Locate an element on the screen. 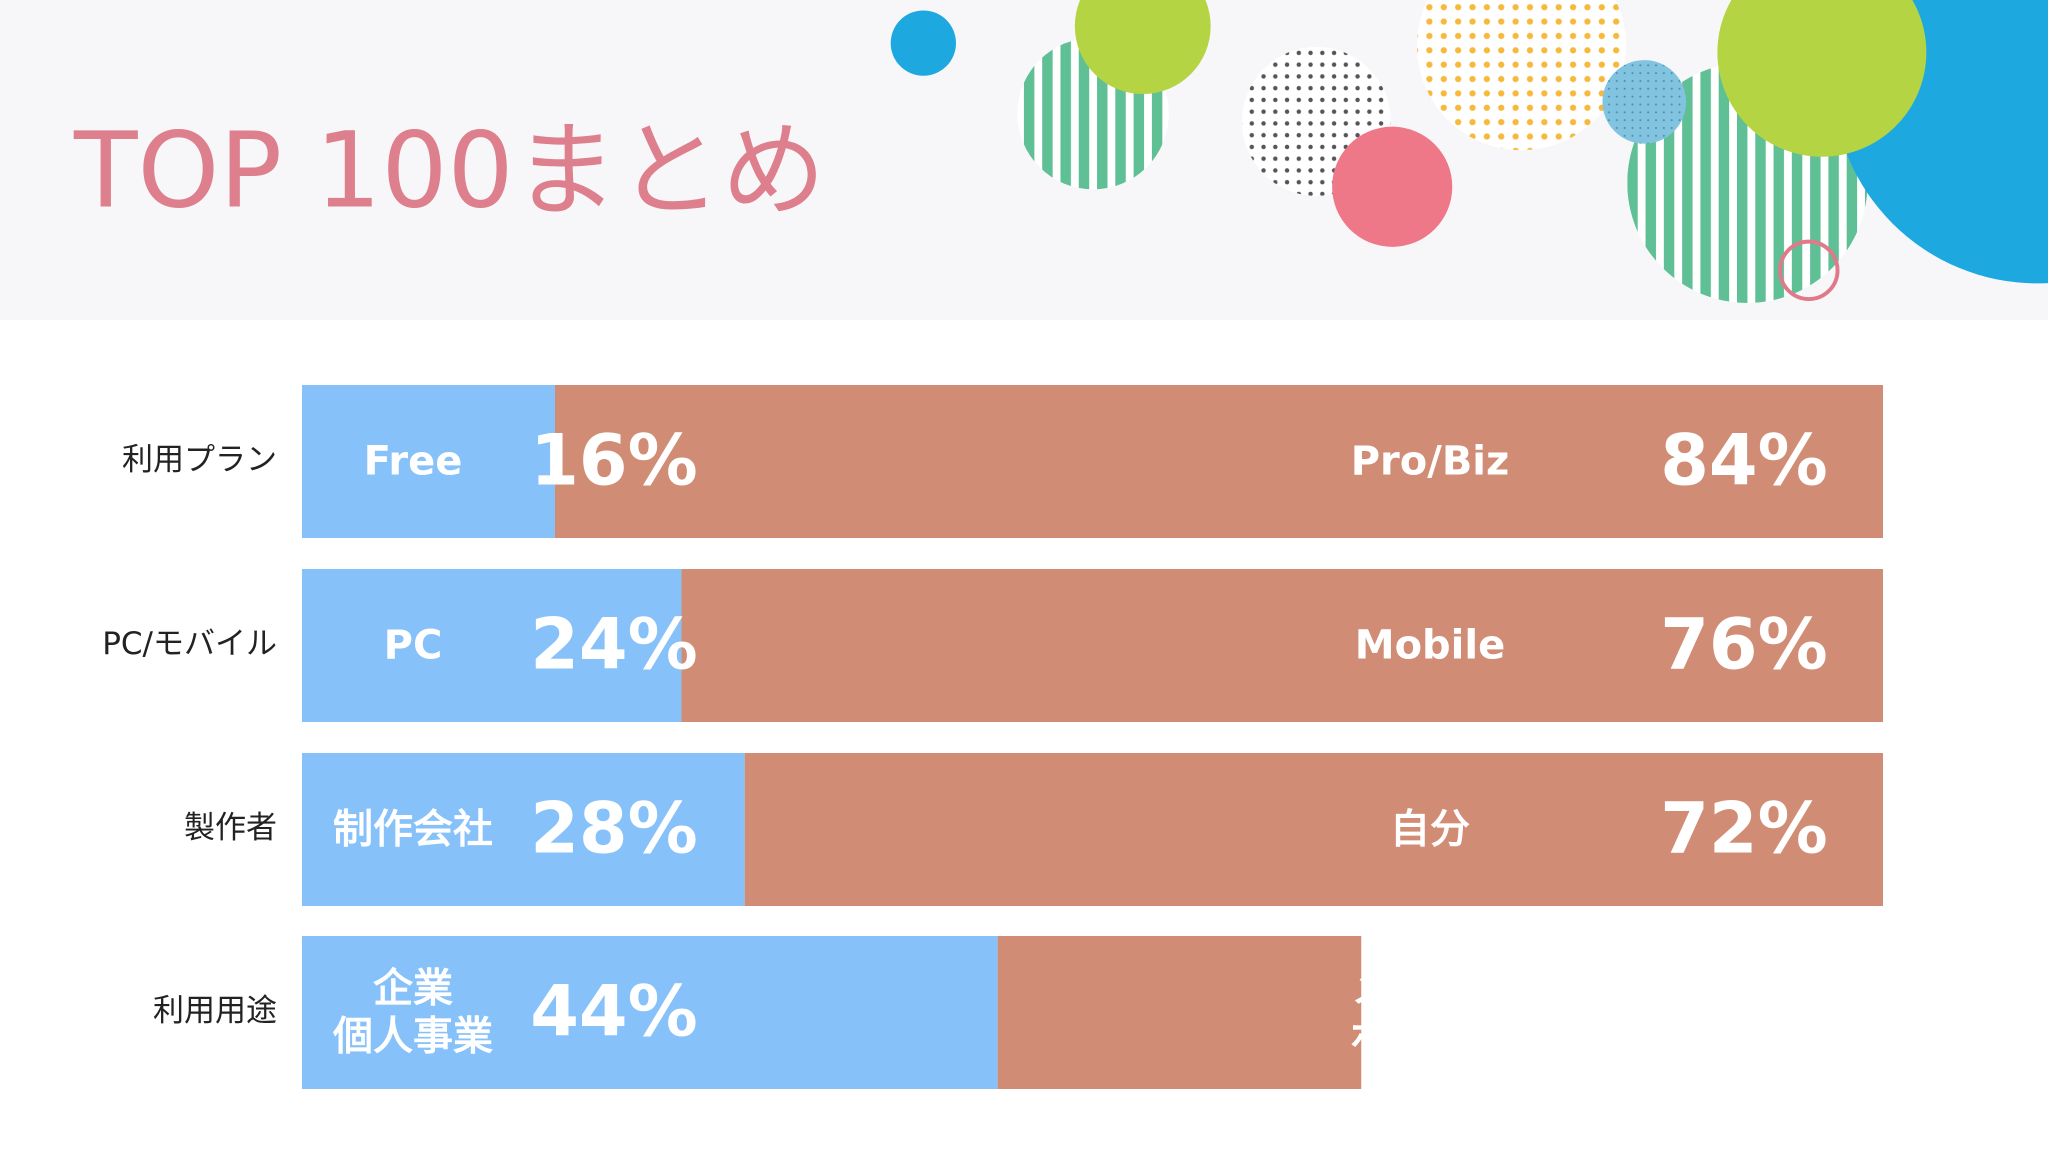  segment-label: Mobile is located at coordinates (1430, 646).